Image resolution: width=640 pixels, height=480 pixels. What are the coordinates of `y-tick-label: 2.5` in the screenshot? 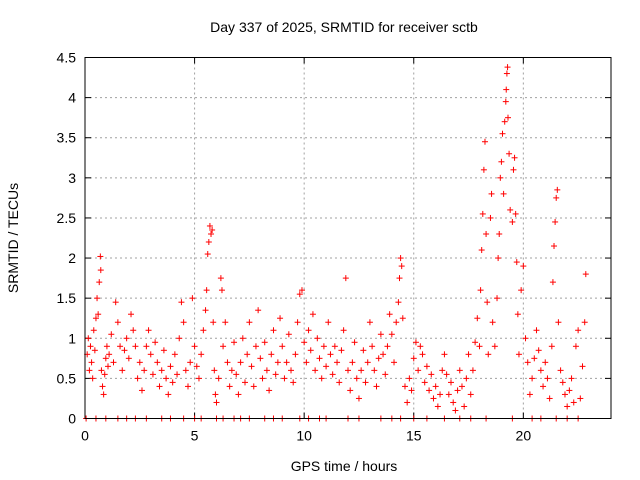 It's located at (67, 218).